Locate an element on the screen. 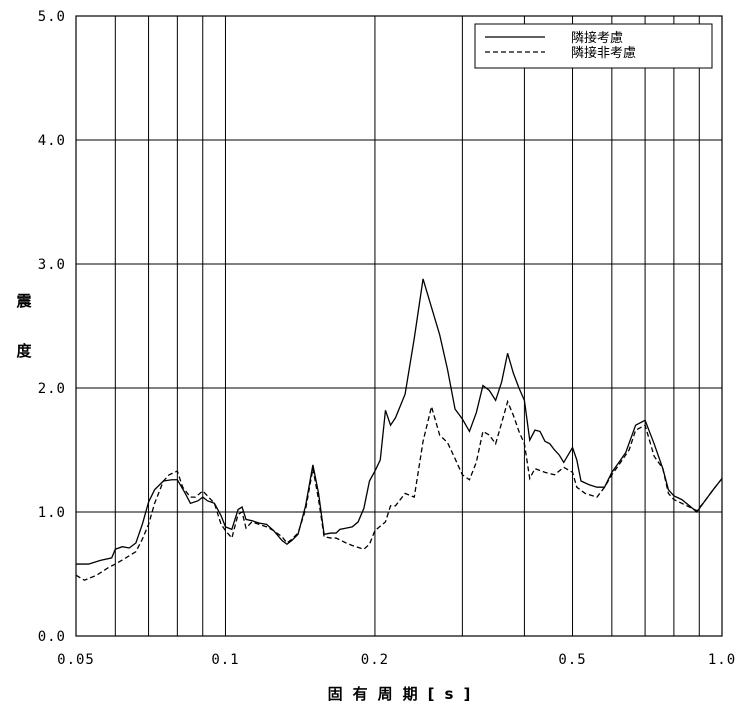 Image resolution: width=738 pixels, height=713 pixels. legend-box is located at coordinates (593, 46).